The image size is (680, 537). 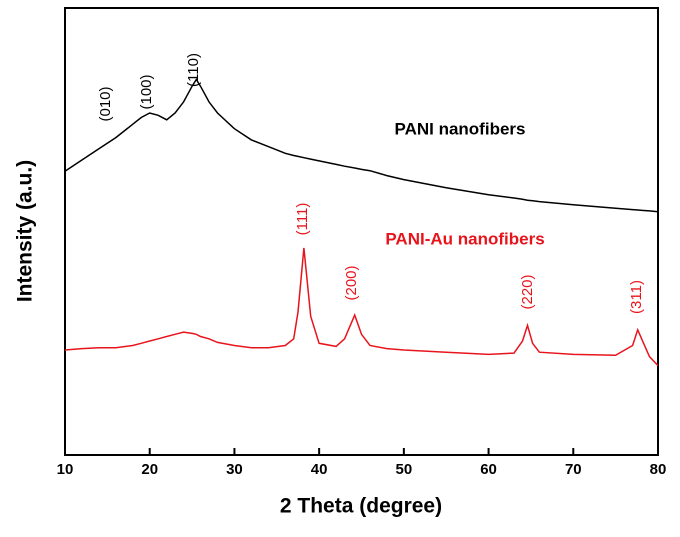 I want to click on x-axis-title: 2 Theta (degree), so click(x=361, y=506).